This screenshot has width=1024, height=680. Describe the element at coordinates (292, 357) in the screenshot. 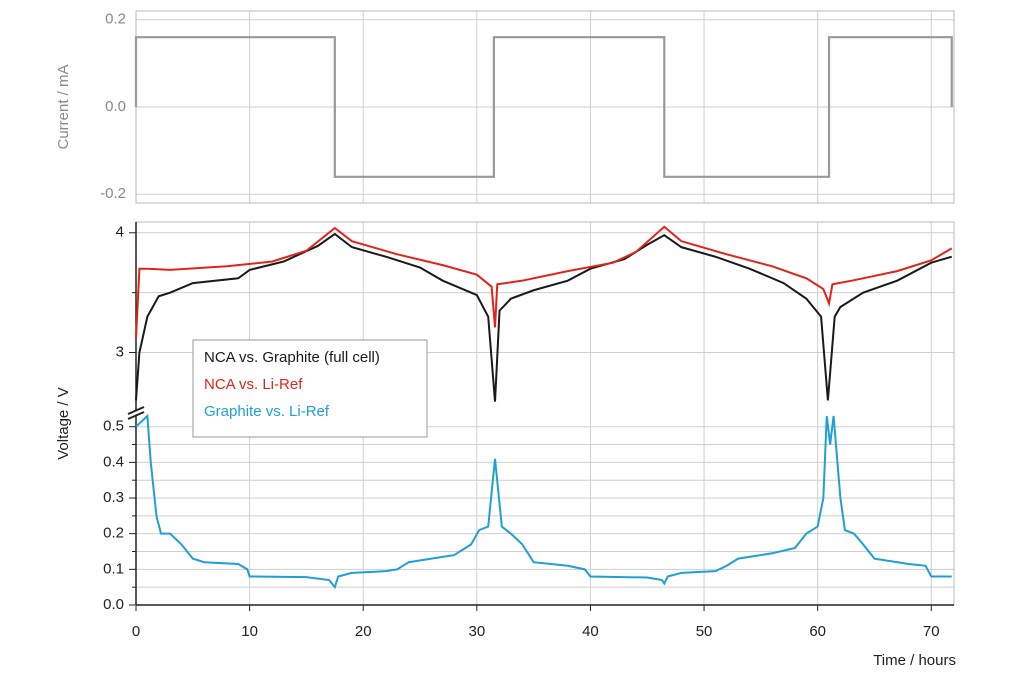

I see `legend-entry: NCA vs. Graphite (full cell)` at that location.